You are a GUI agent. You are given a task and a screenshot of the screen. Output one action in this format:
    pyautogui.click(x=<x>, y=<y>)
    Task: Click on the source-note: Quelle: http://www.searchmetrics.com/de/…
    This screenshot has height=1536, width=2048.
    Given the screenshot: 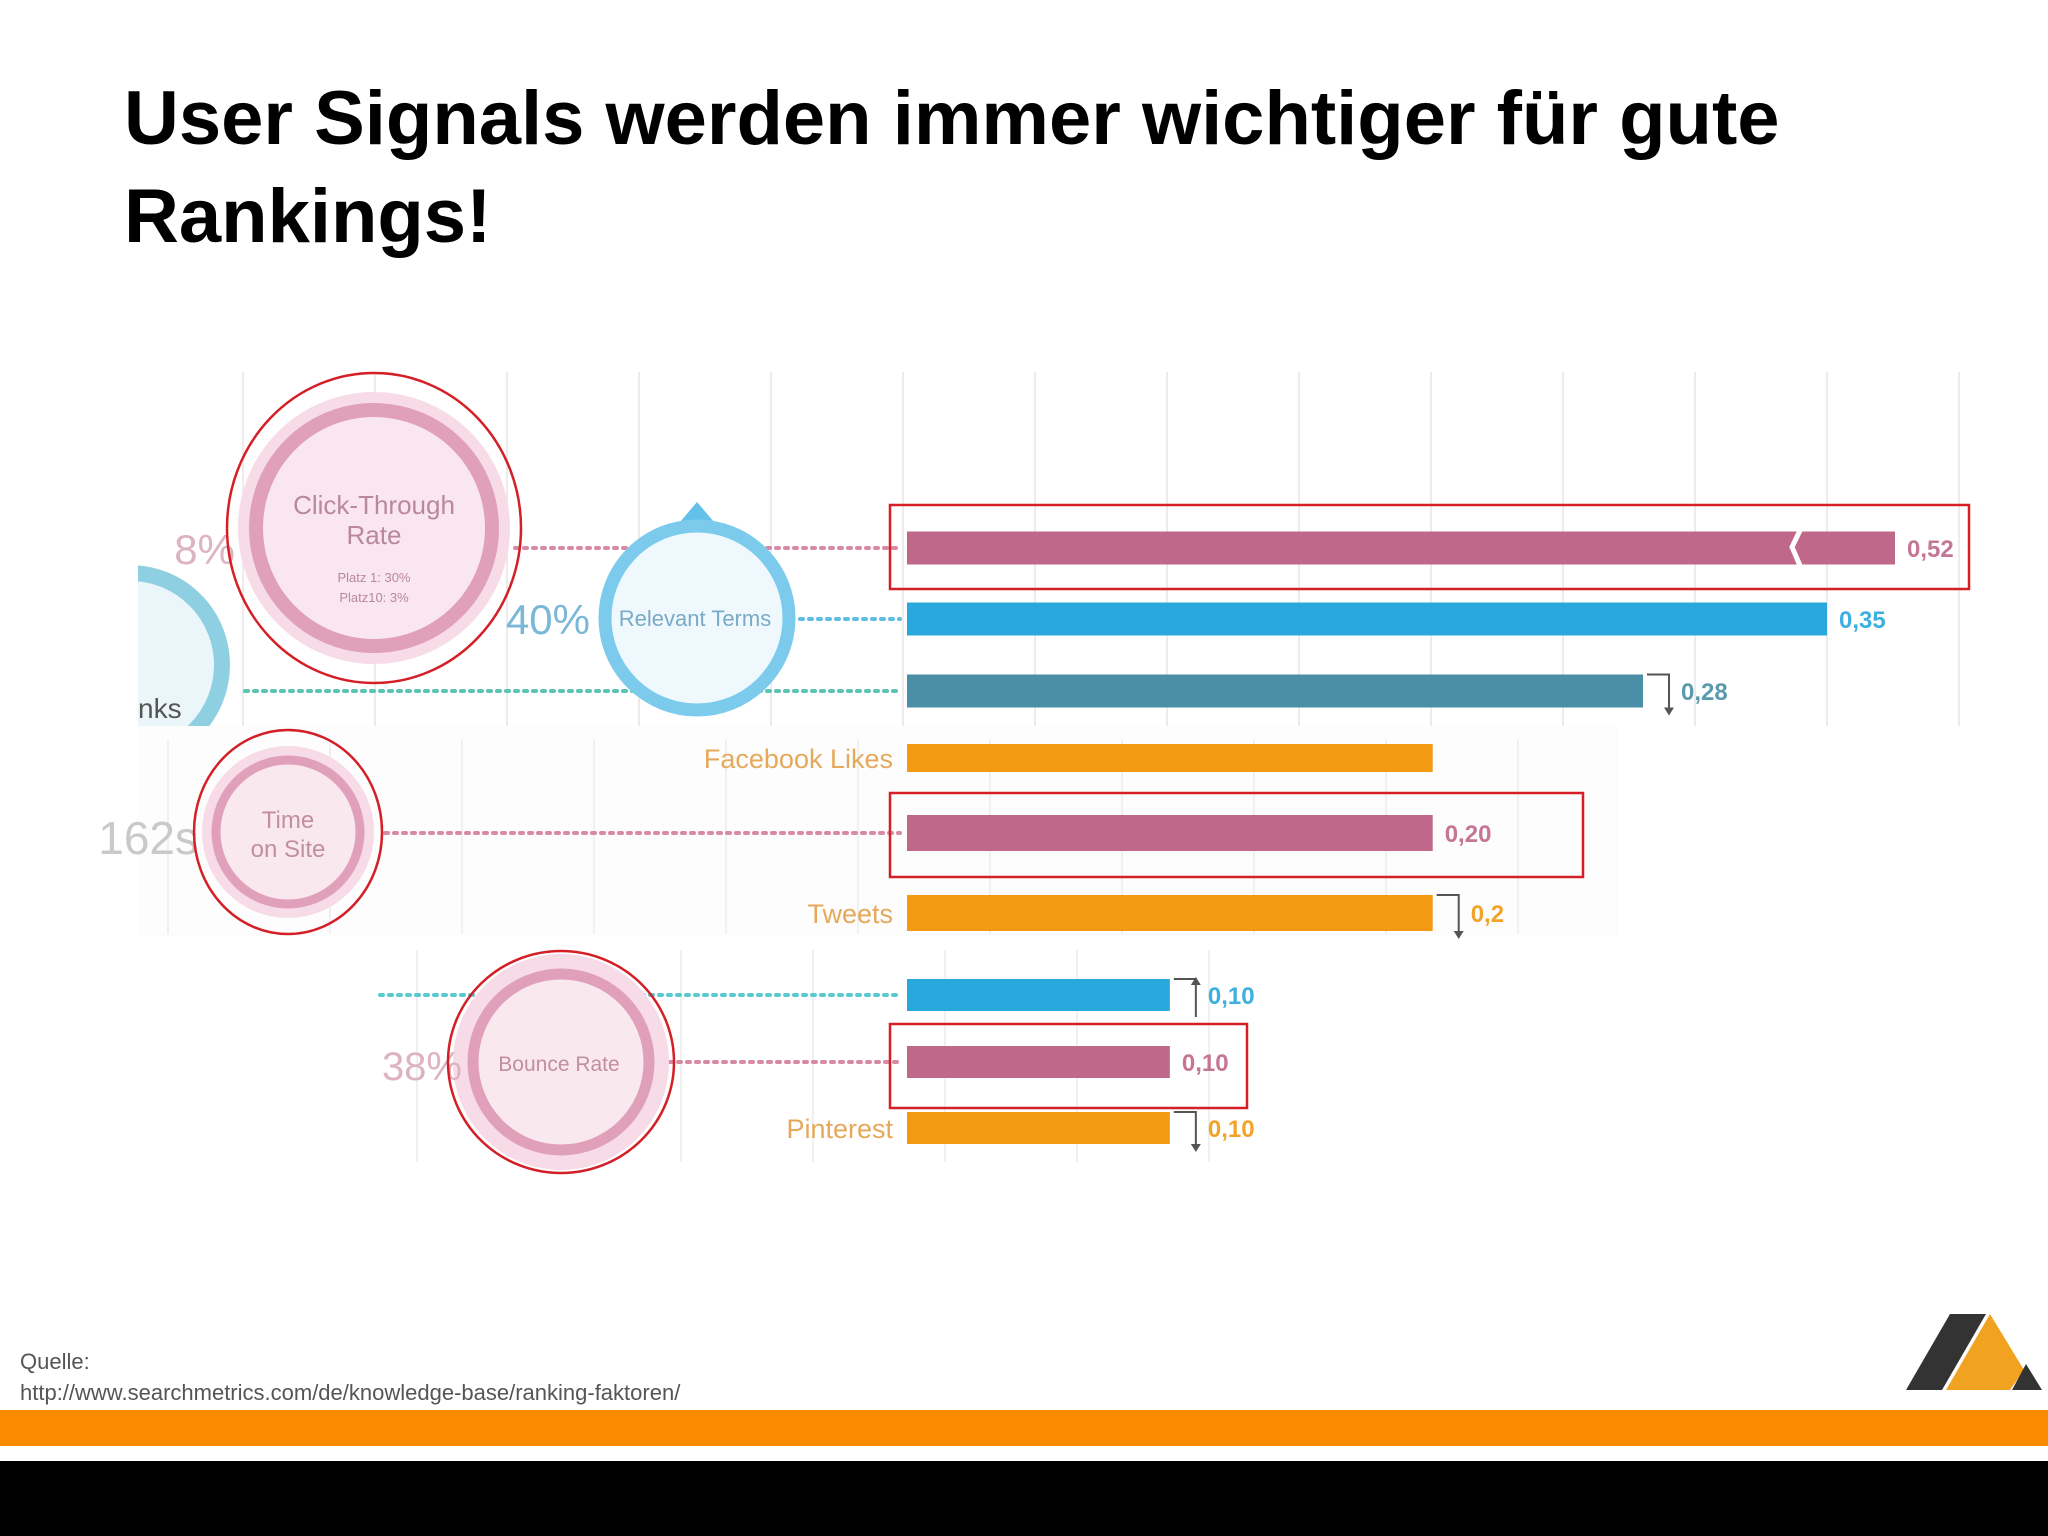 What is the action you would take?
    pyautogui.click(x=350, y=1377)
    